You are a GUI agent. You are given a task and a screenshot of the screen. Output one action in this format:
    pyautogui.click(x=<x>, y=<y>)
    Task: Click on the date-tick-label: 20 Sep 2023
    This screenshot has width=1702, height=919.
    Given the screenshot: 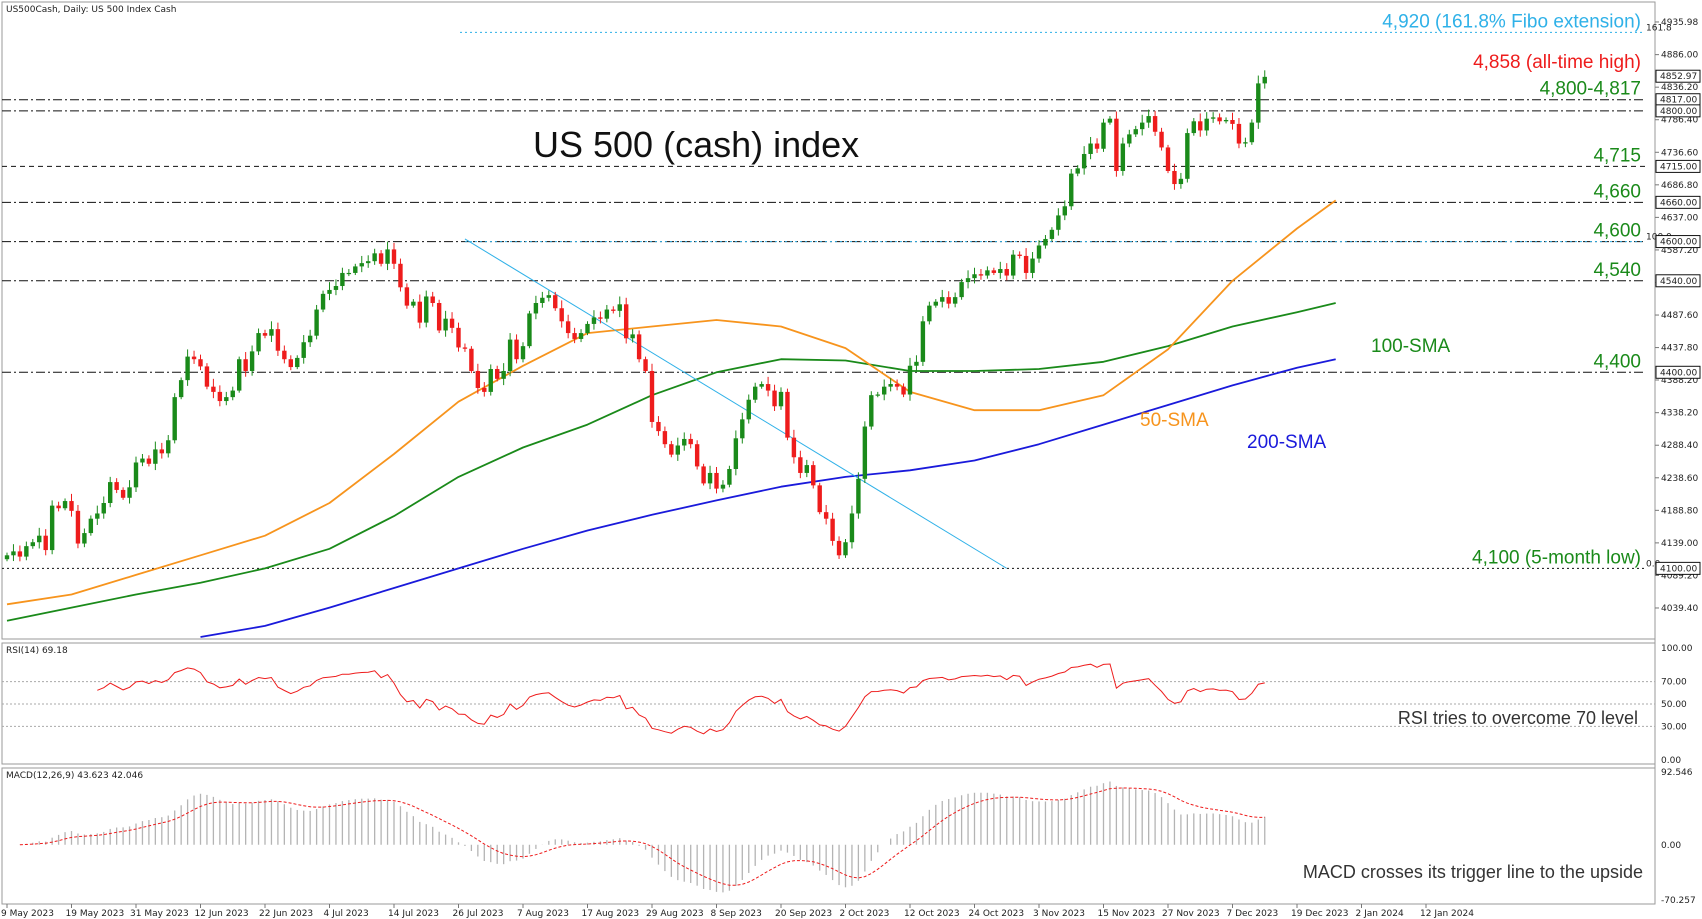 What is the action you would take?
    pyautogui.click(x=803, y=914)
    